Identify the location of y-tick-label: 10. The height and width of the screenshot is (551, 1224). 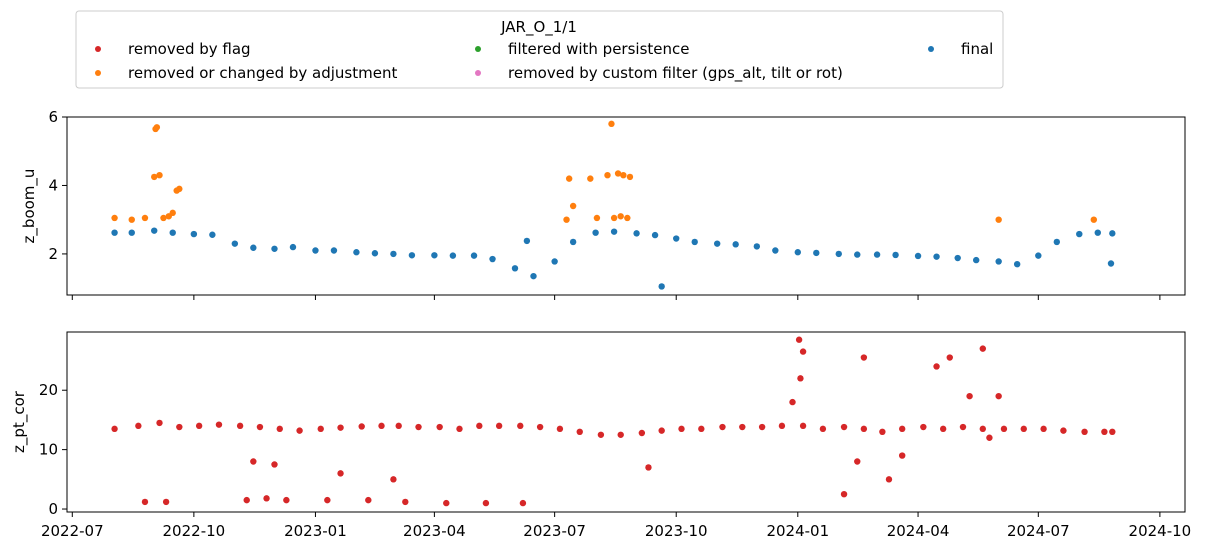
(48, 450).